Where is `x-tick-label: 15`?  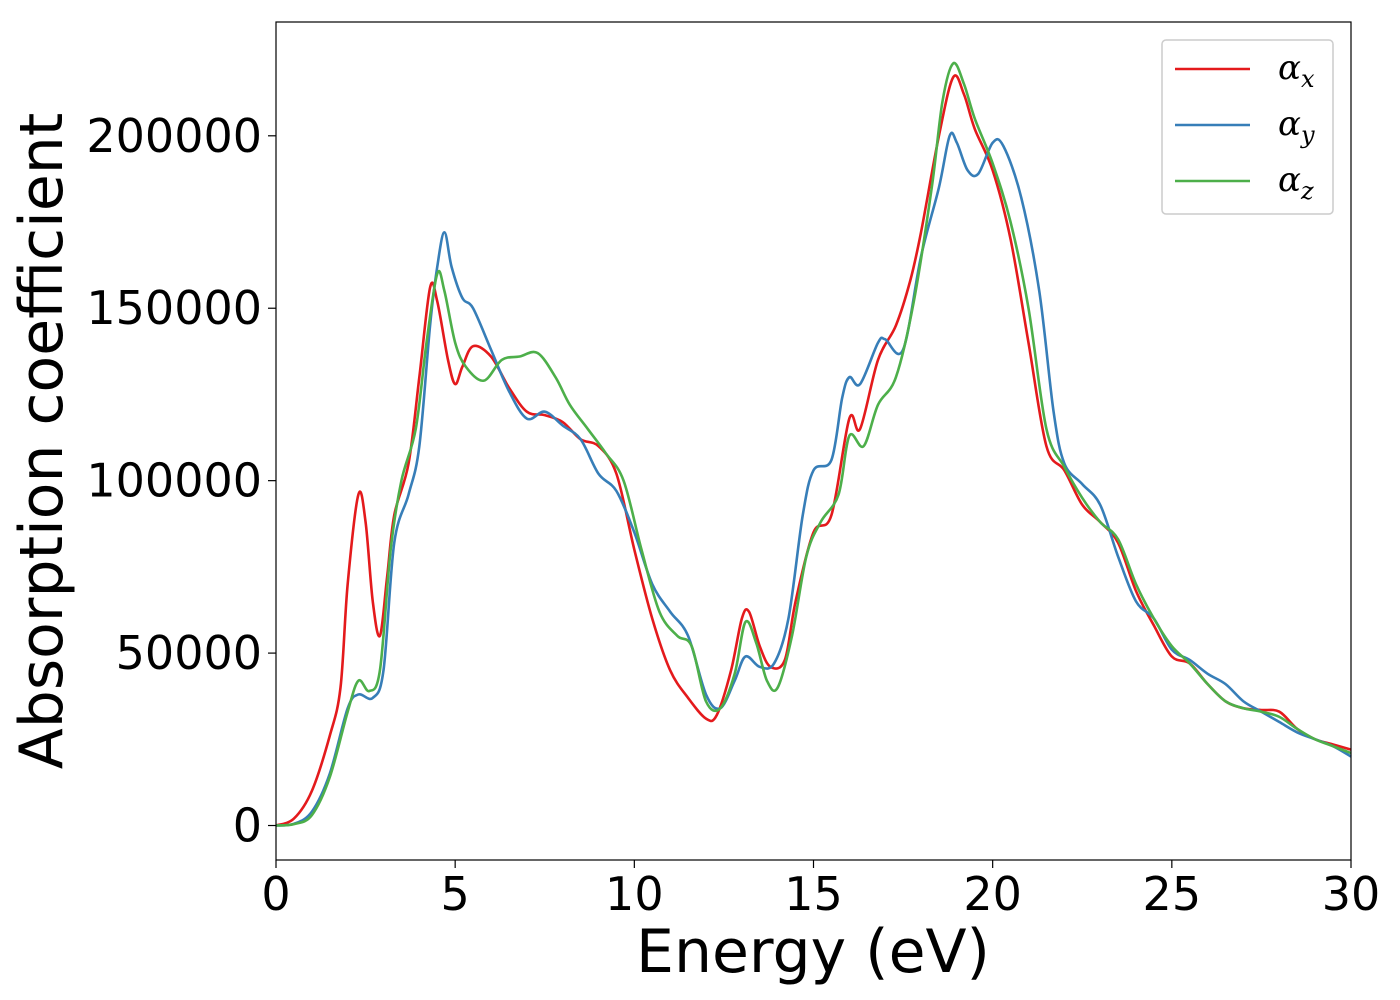 x-tick-label: 15 is located at coordinates (813, 894).